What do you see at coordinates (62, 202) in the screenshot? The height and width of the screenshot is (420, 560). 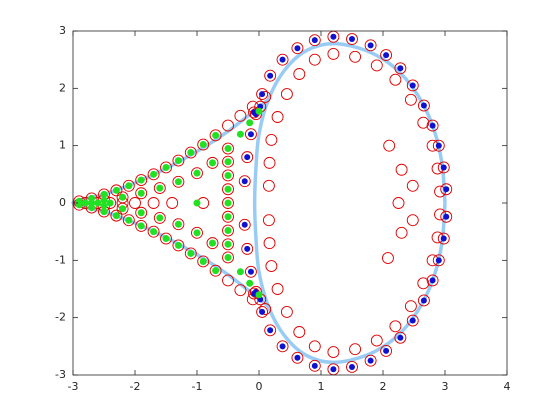 I see `y-tick-label: 0` at bounding box center [62, 202].